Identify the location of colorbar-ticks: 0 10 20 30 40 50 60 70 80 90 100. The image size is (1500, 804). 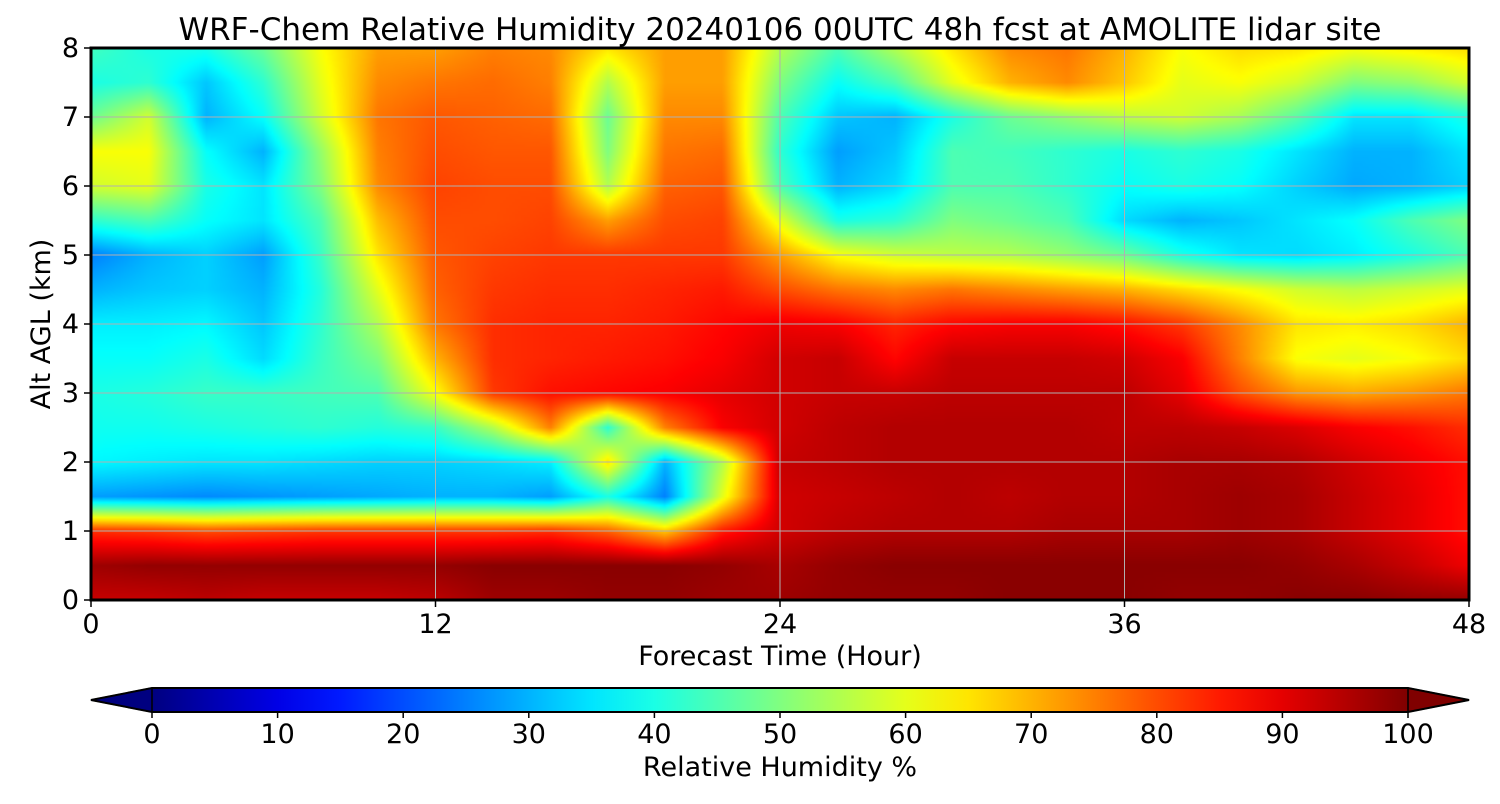
(788, 731).